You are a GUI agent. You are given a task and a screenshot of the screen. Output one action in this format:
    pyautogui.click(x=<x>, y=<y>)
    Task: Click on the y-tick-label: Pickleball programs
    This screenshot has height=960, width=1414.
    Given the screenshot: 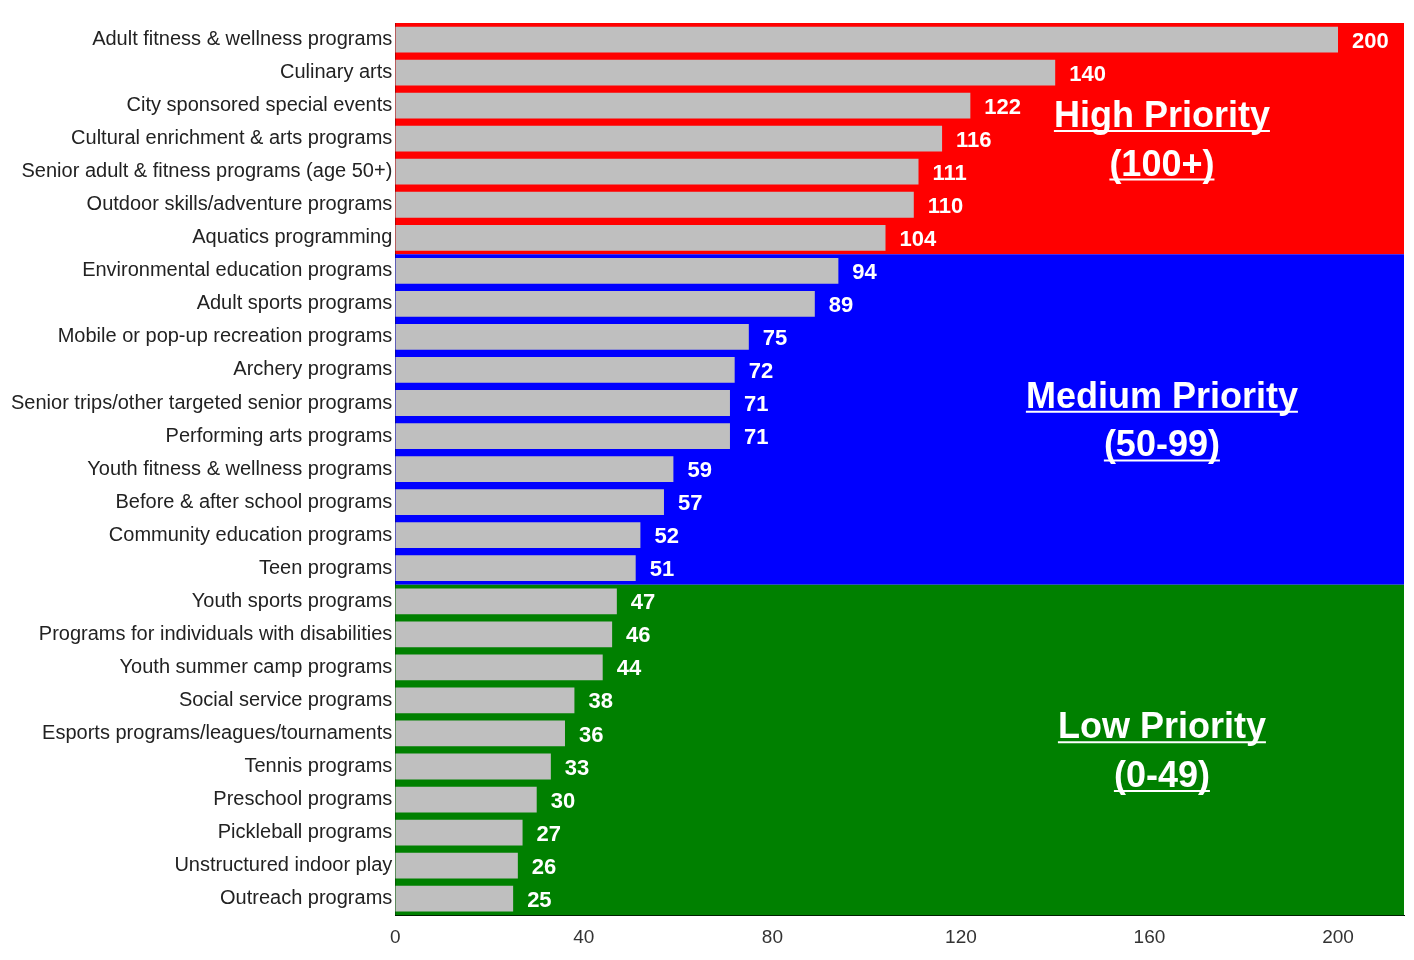 What is the action you would take?
    pyautogui.click(x=305, y=831)
    